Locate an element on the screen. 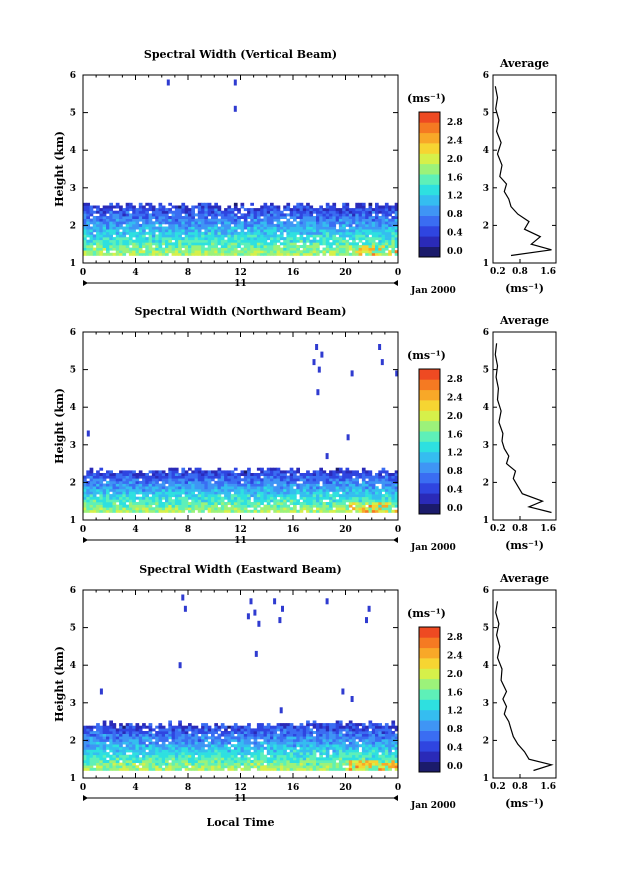 This screenshot has width=618, height=880. colorbar-swatch is located at coordinates (429, 169).